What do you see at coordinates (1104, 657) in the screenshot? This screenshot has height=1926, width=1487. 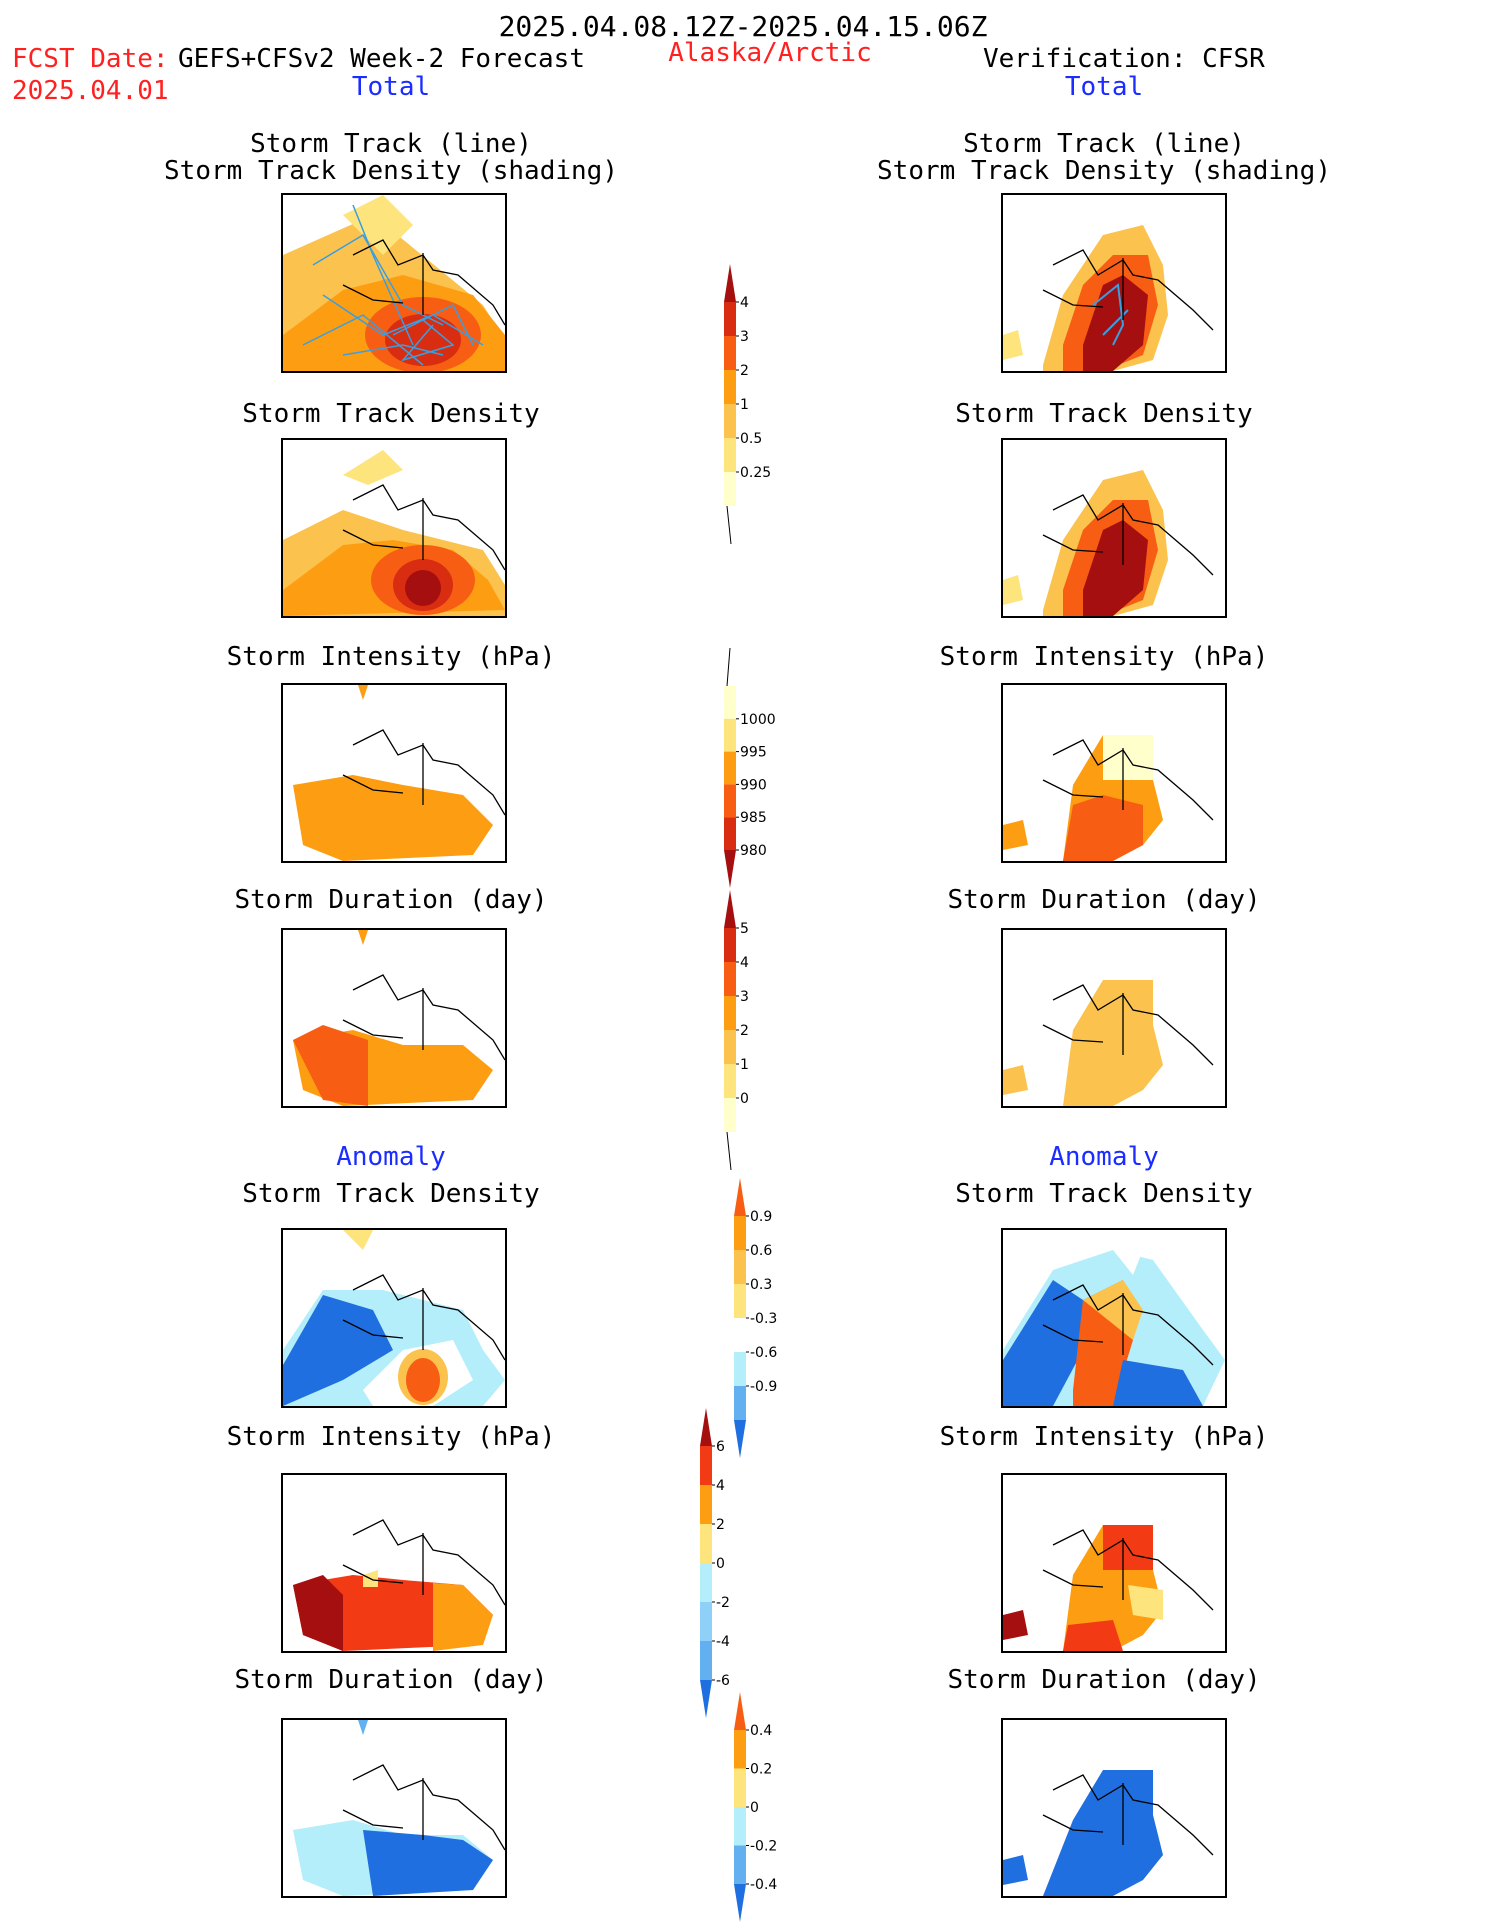 I see `right-title-intensity: Storm Intensity (hPa)` at bounding box center [1104, 657].